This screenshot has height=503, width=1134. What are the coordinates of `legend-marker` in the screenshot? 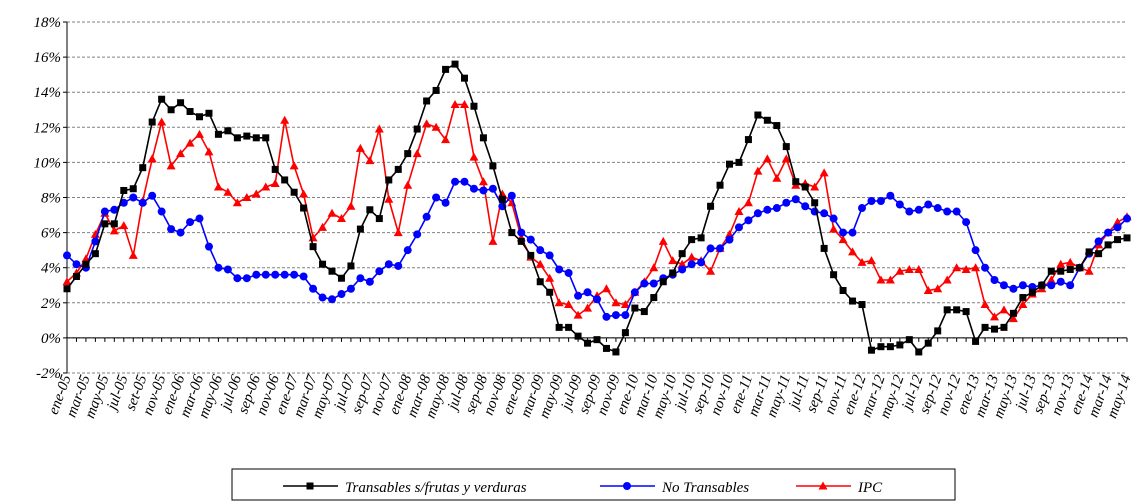 It's located at (310, 486).